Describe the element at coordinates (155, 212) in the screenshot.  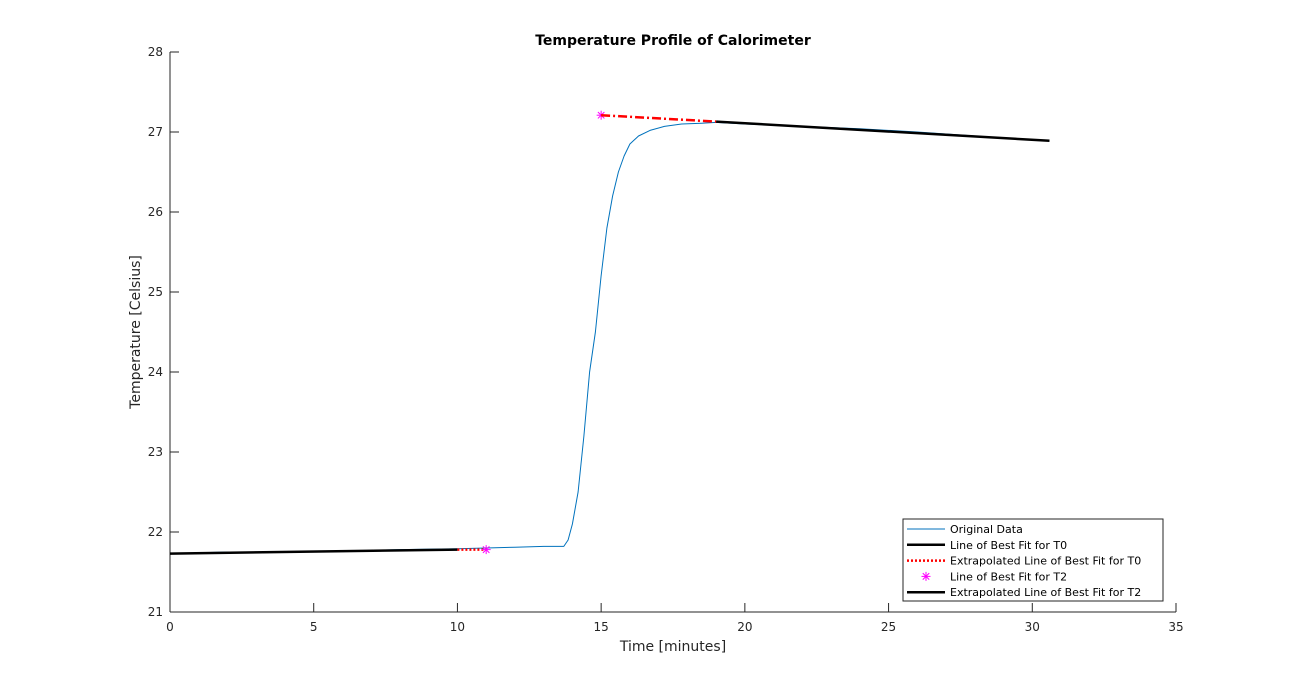
I see `y-tick-label: 26` at that location.